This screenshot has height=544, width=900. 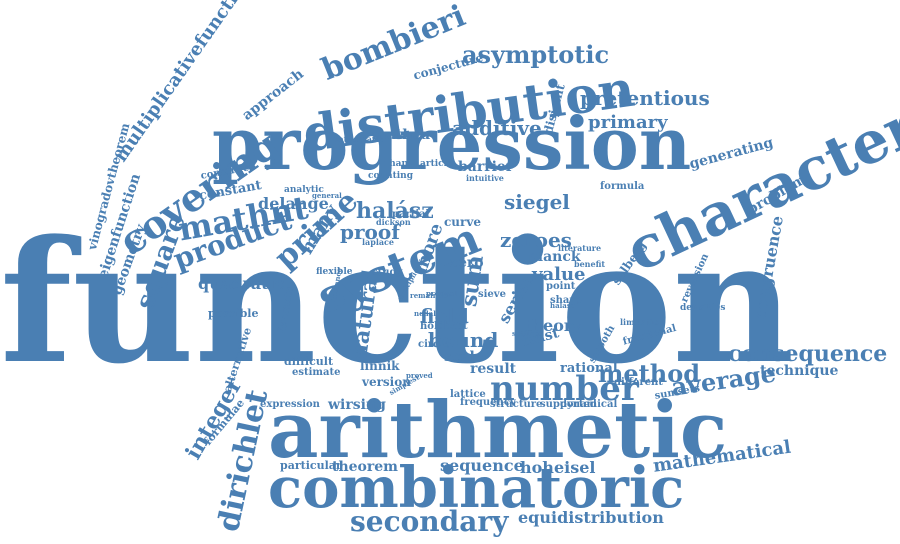 What do you see at coordinates (462, 222) in the screenshot?
I see `word-curve: curve` at bounding box center [462, 222].